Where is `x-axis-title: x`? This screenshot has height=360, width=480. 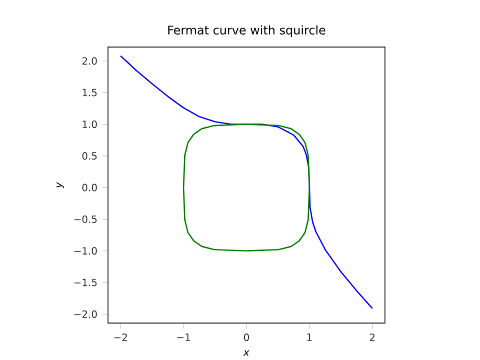
x-axis-title: x is located at coordinates (246, 353).